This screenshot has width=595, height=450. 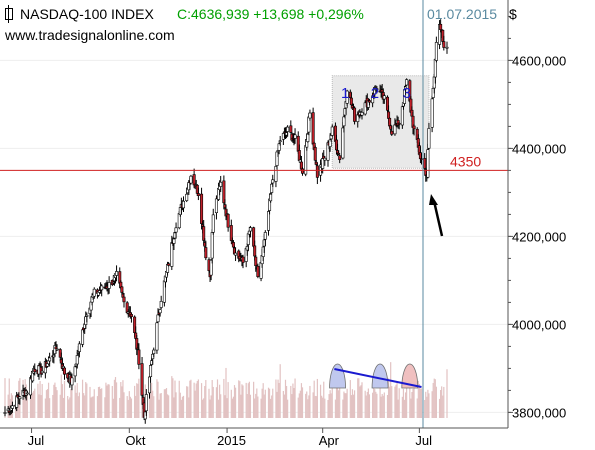 What do you see at coordinates (462, 14) in the screenshot?
I see `cursor-date: 01.07.2015` at bounding box center [462, 14].